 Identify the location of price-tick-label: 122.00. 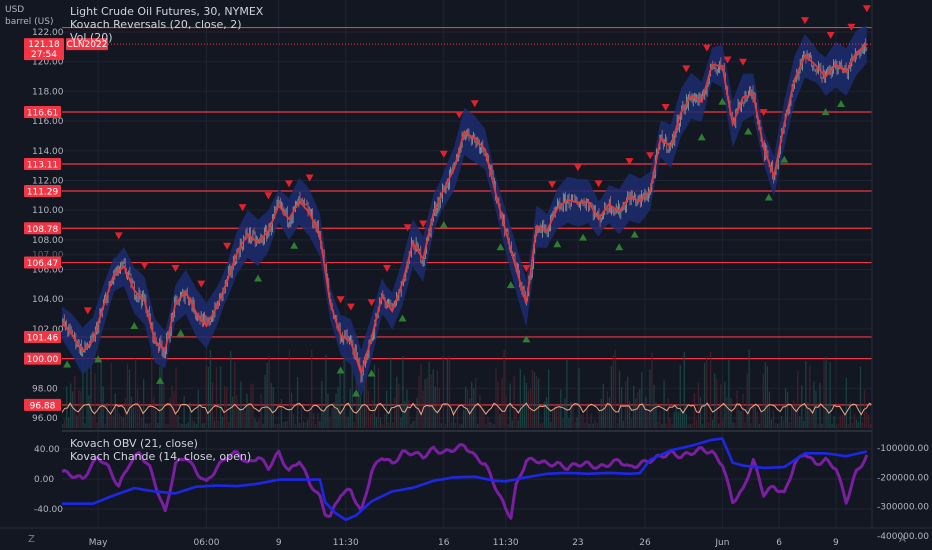
(48, 33).